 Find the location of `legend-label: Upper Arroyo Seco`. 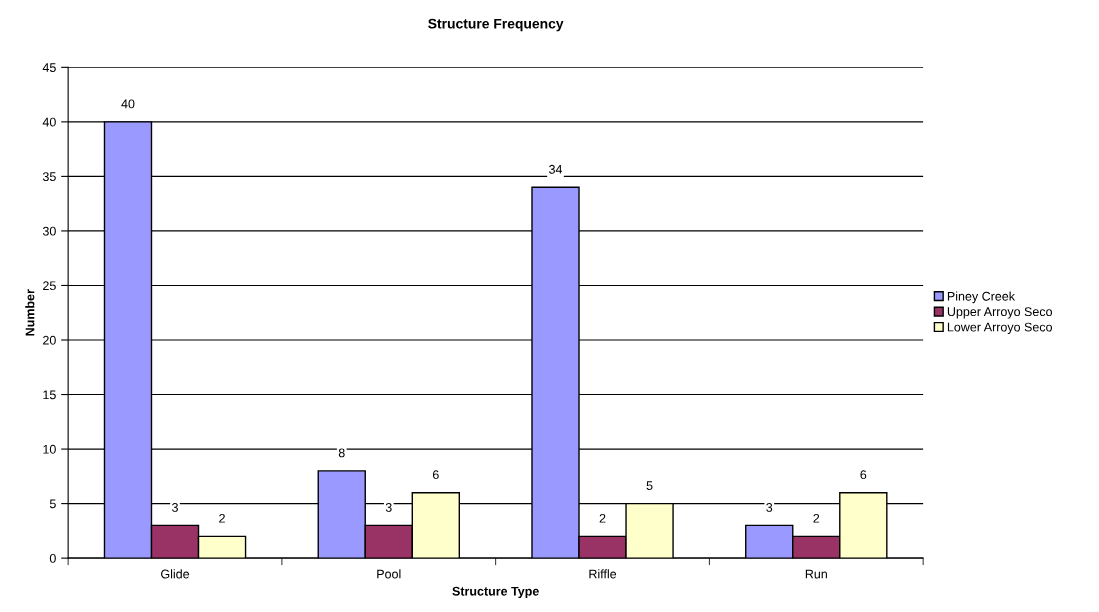

legend-label: Upper Arroyo Seco is located at coordinates (999, 313).